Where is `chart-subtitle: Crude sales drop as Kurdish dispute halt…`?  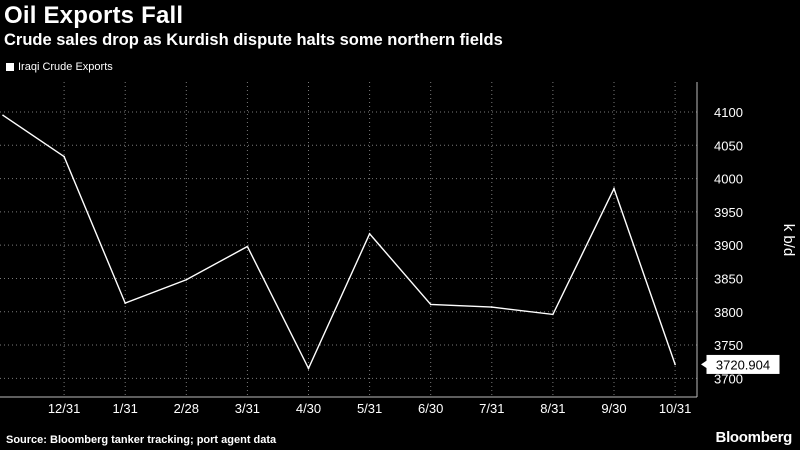
chart-subtitle: Crude sales drop as Kurdish dispute halt… is located at coordinates (253, 40).